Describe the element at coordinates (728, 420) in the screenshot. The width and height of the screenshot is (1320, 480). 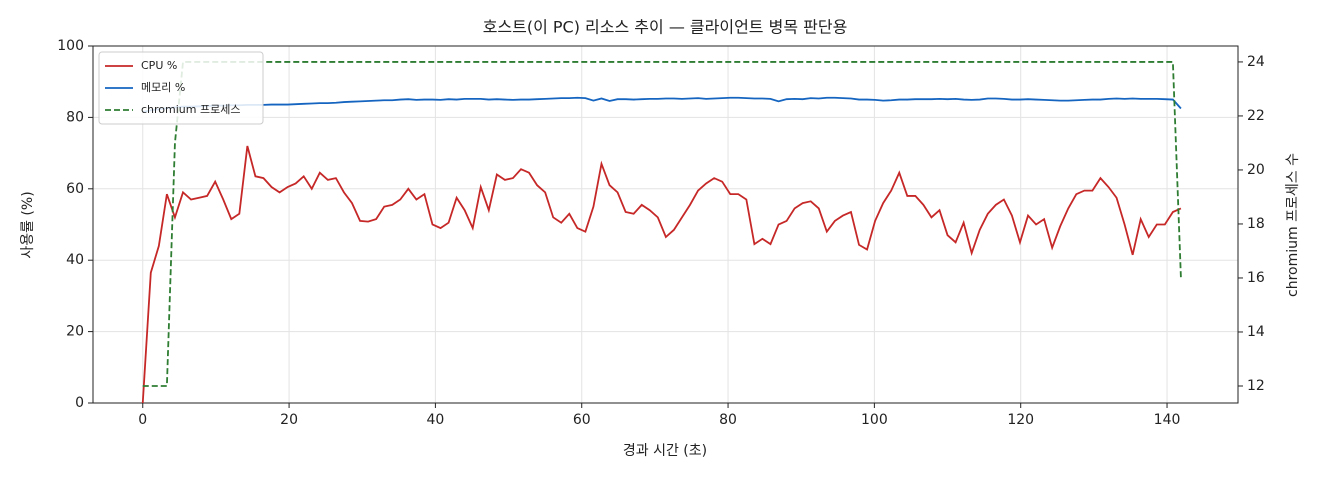
I see `x-tick-label: 80` at that location.